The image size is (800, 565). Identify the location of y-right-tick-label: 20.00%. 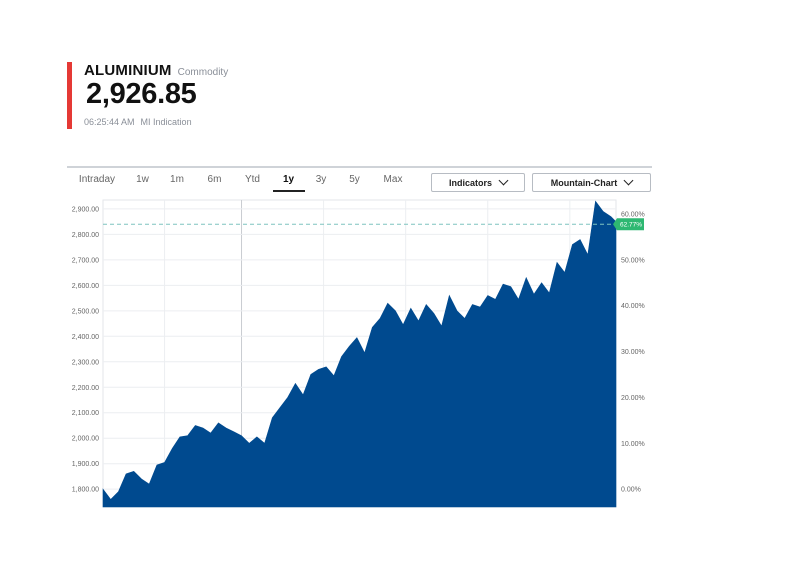
(633, 398).